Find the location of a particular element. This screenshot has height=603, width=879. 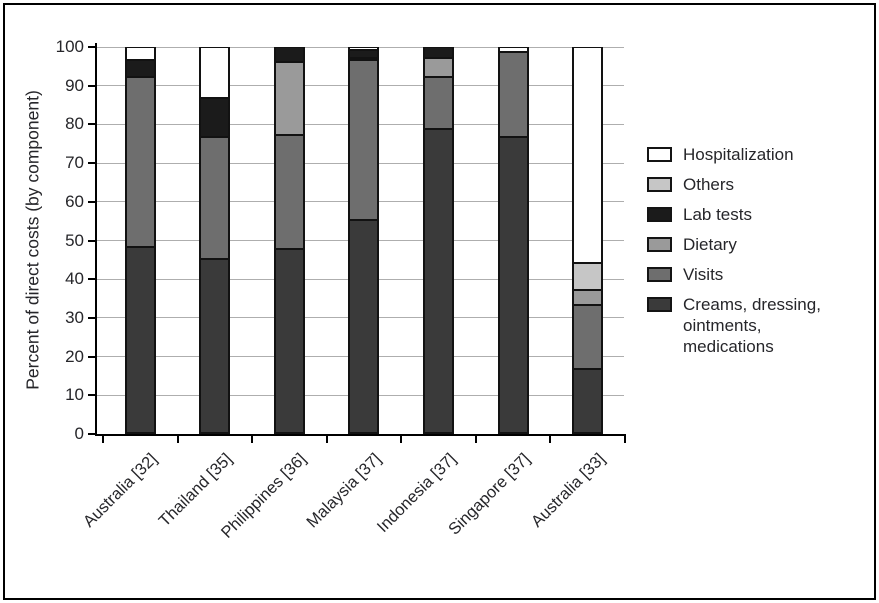

y-tick-label-20: 20 is located at coordinates (74, 356).